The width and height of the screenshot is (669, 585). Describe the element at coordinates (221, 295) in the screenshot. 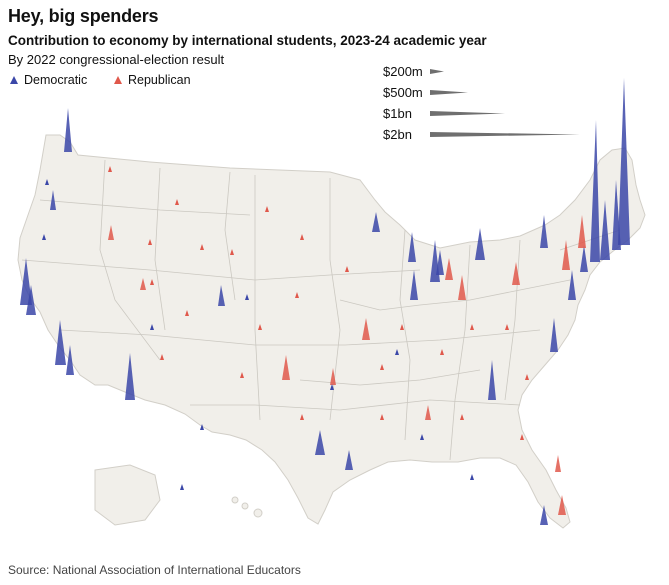

I see `spike-colorado` at that location.